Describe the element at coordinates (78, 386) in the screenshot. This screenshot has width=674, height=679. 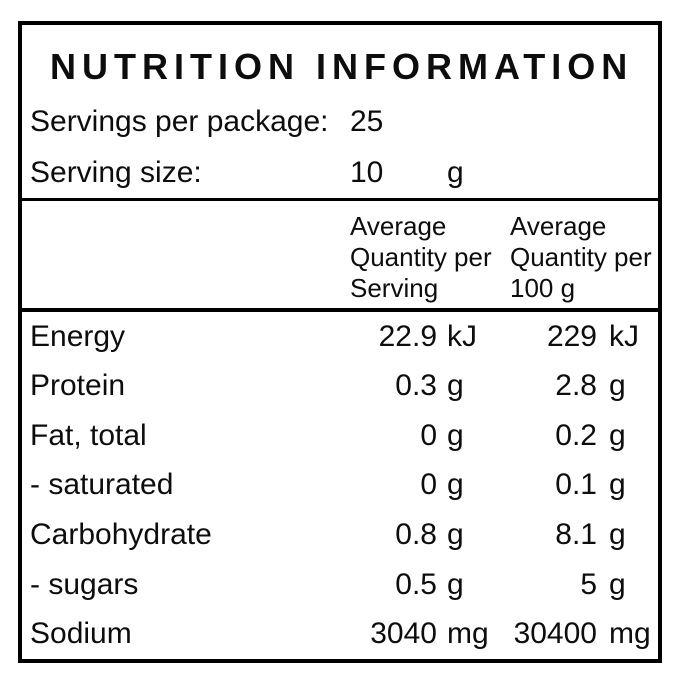
I see `nutrient-name: Protein` at that location.